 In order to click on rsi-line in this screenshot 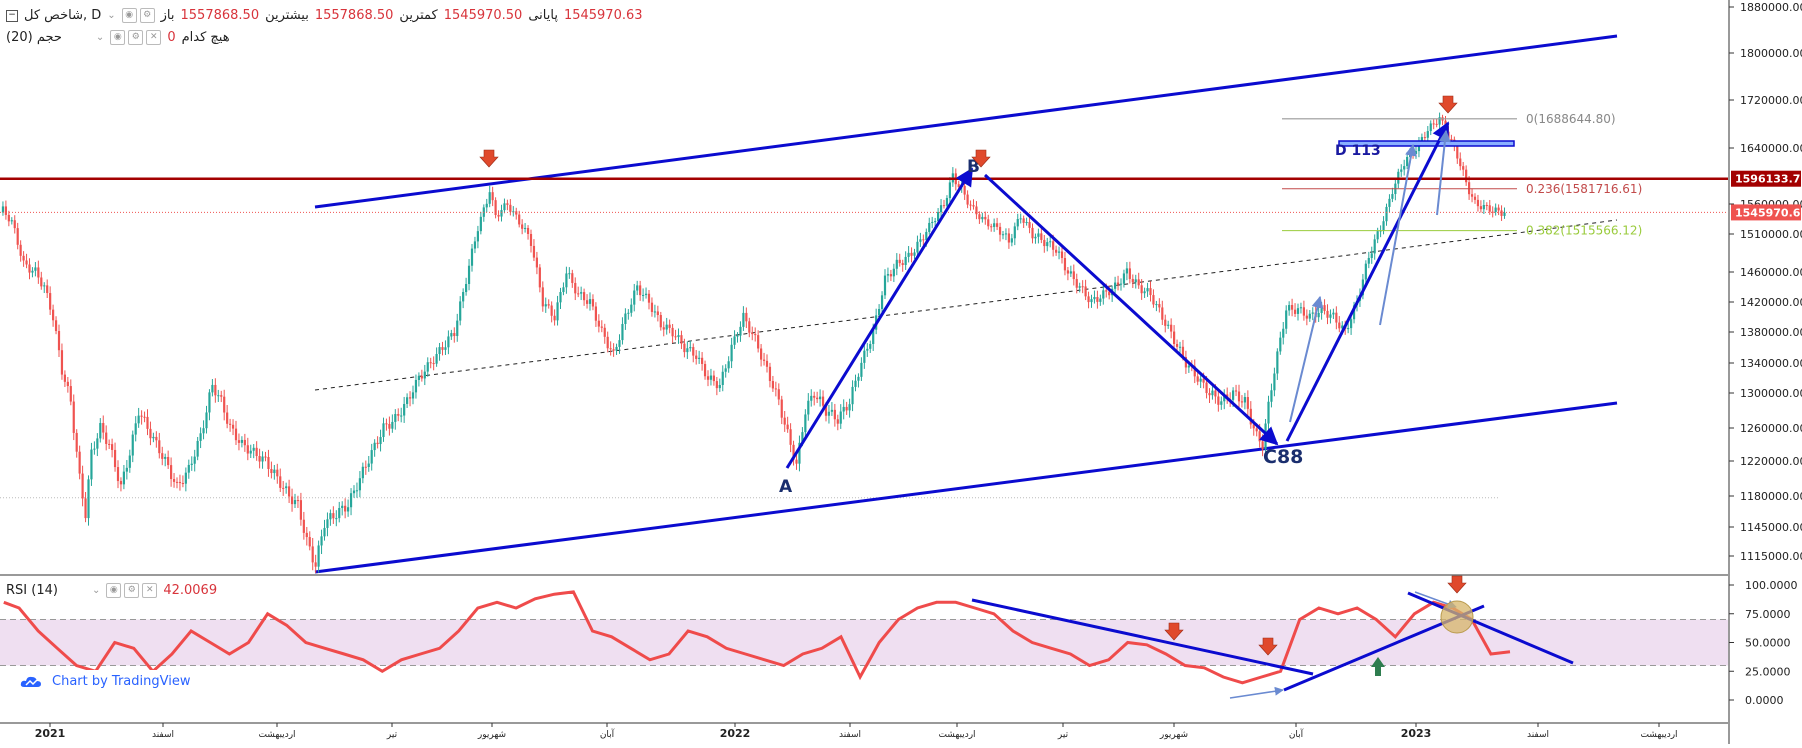, I will do `click(757, 637)`.